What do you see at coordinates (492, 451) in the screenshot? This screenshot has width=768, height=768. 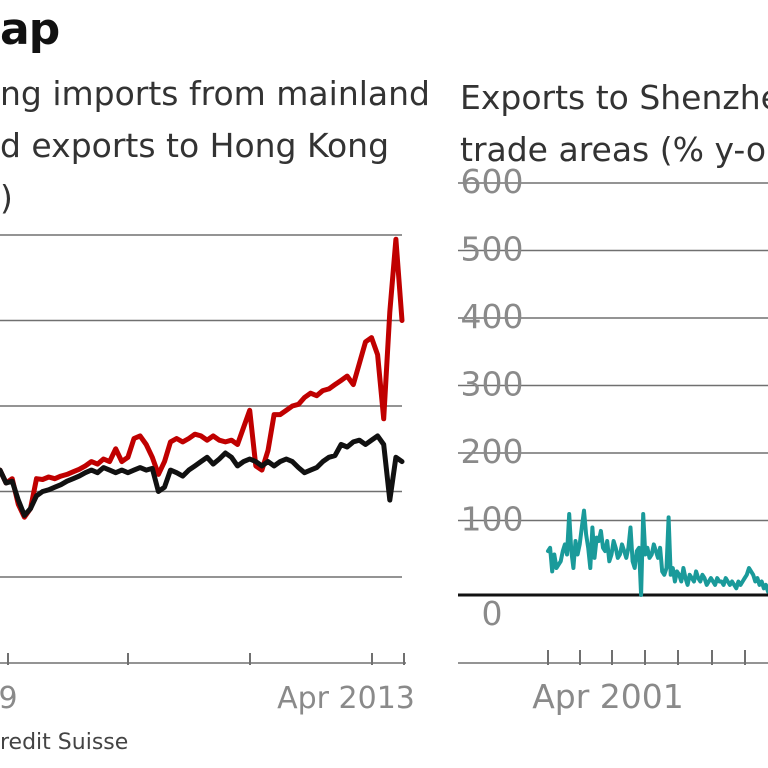 I see `right-y-tick-label: 200` at bounding box center [492, 451].